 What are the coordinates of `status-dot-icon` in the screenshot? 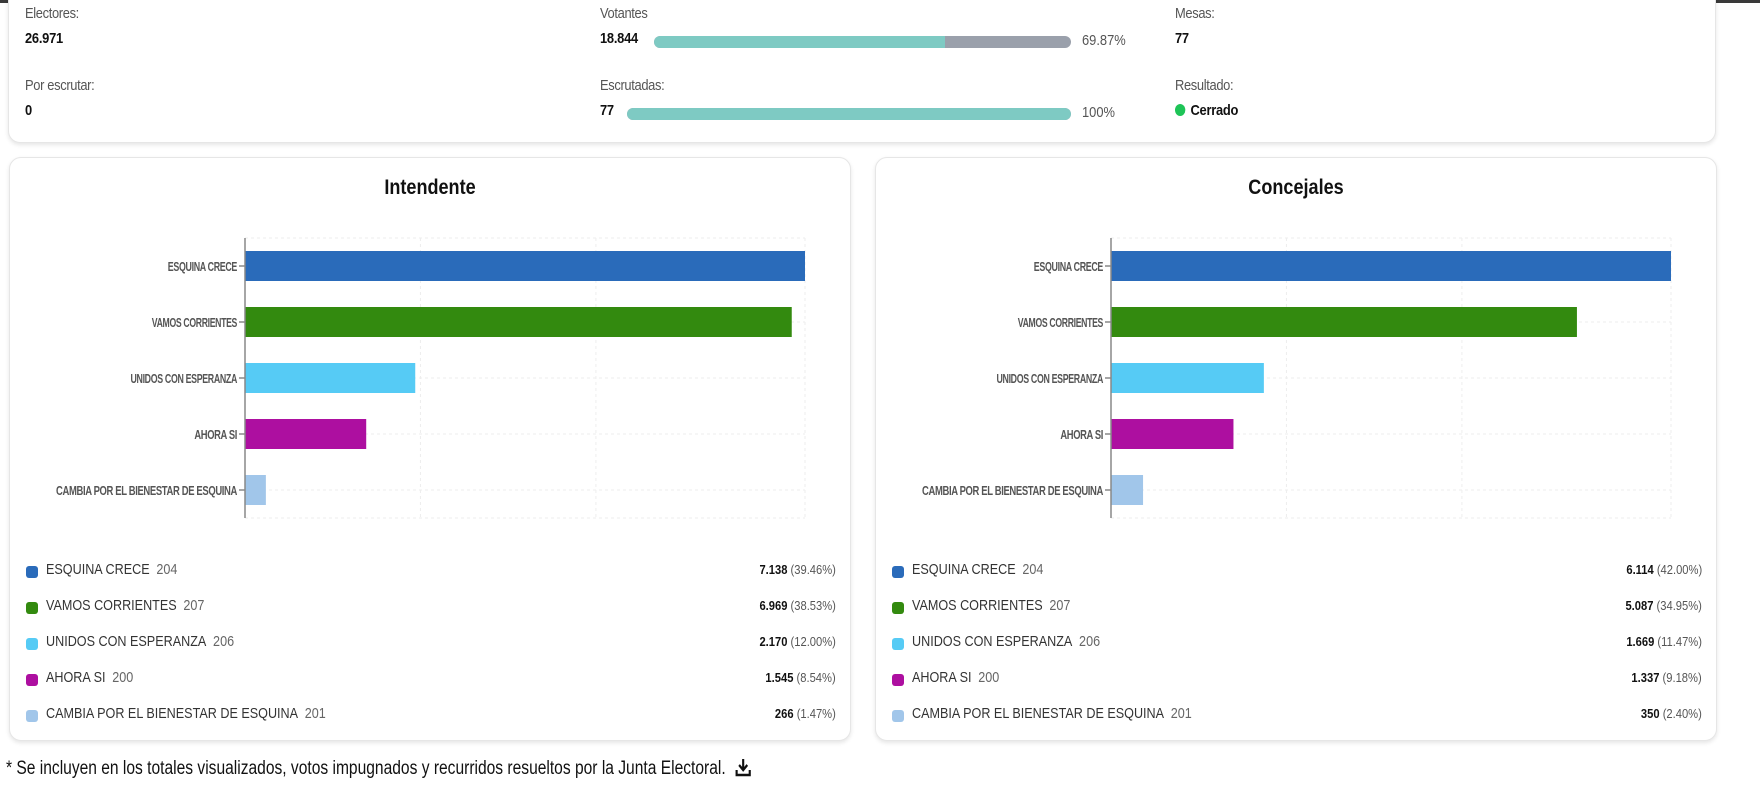 It's located at (1180, 110).